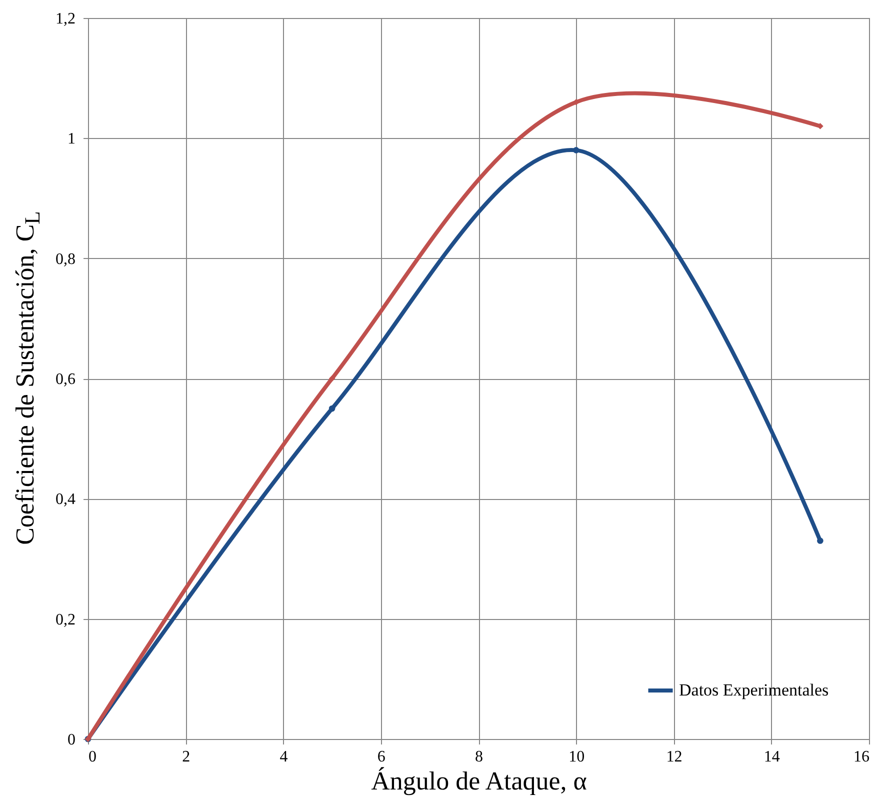  Describe the element at coordinates (576, 757) in the screenshot. I see `x-tick-label: 10` at that location.